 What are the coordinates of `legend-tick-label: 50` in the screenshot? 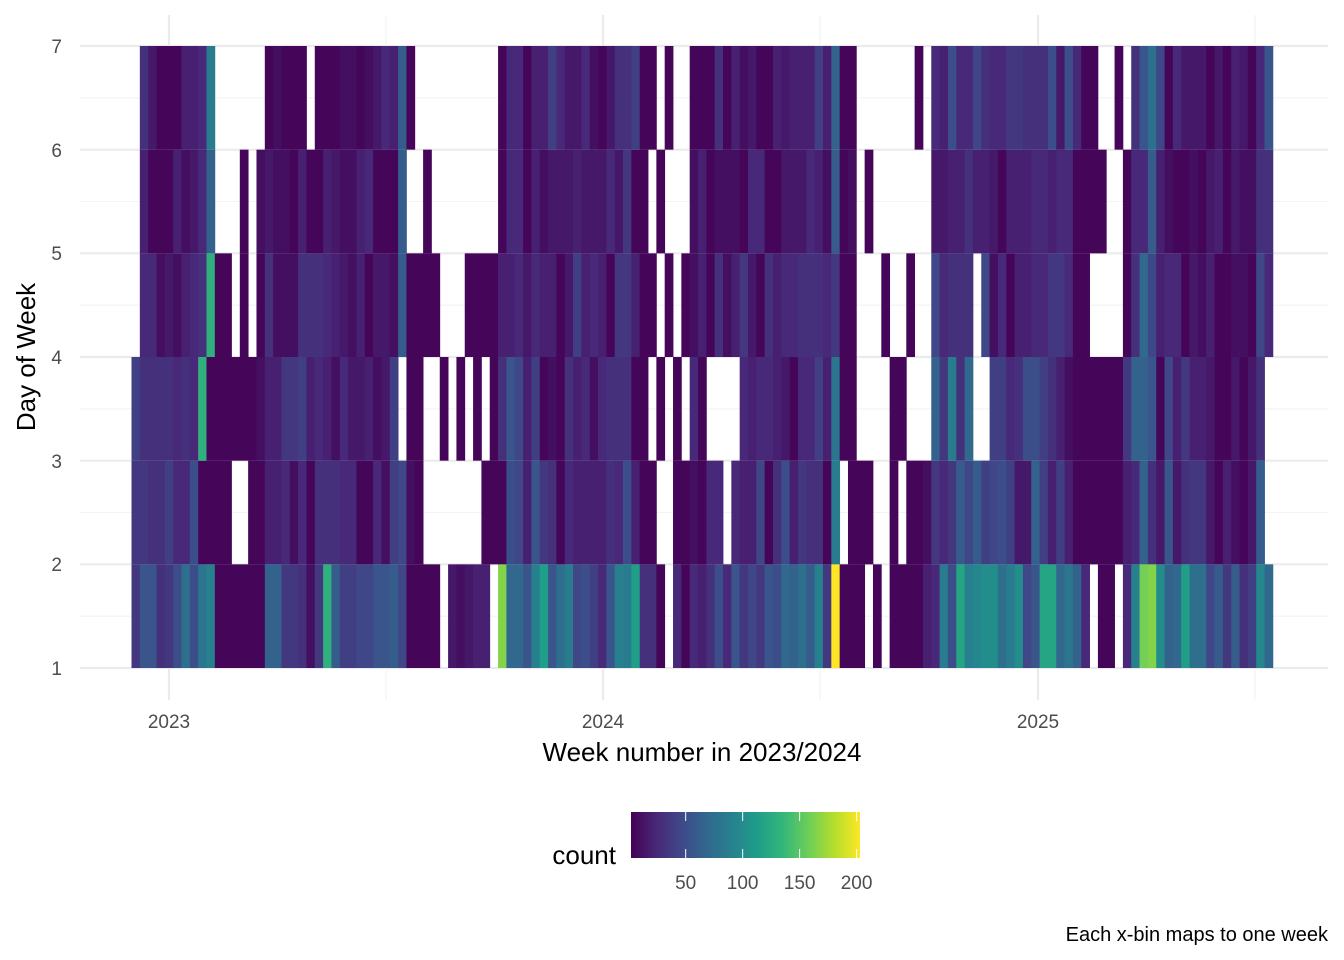 It's located at (685, 883).